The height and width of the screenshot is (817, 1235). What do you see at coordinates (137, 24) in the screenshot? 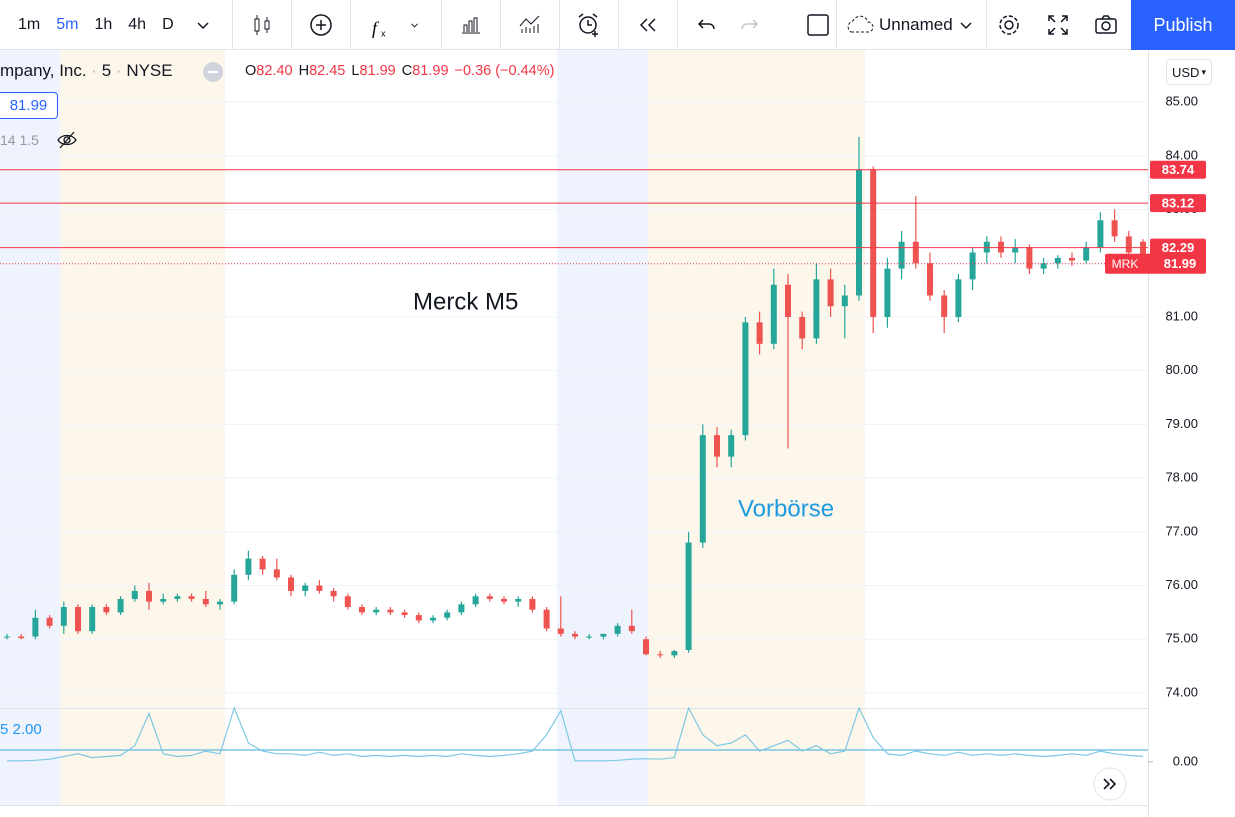
I see `interval-button: 4h` at bounding box center [137, 24].